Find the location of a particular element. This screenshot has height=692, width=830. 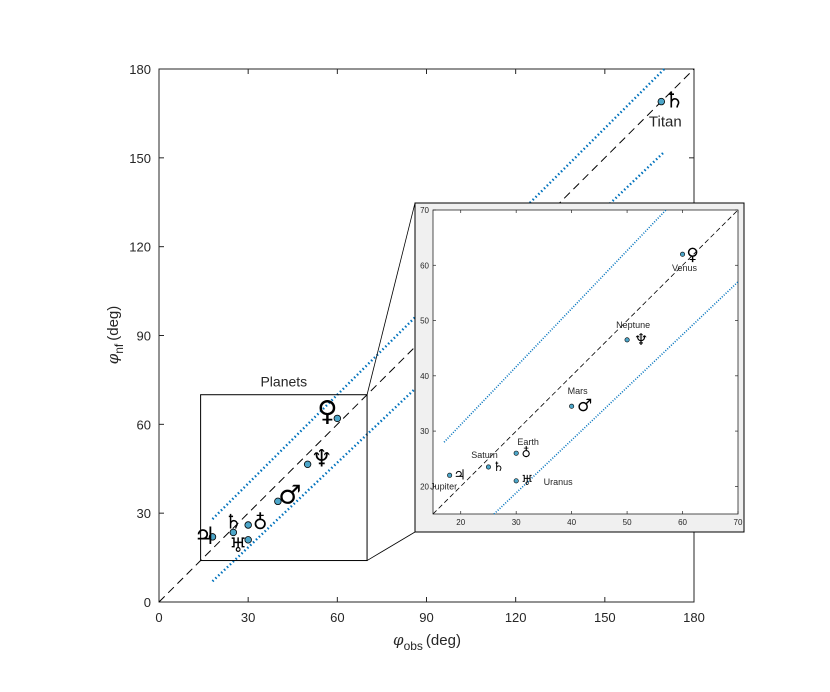

x-tick-label: 120 is located at coordinates (516, 617).